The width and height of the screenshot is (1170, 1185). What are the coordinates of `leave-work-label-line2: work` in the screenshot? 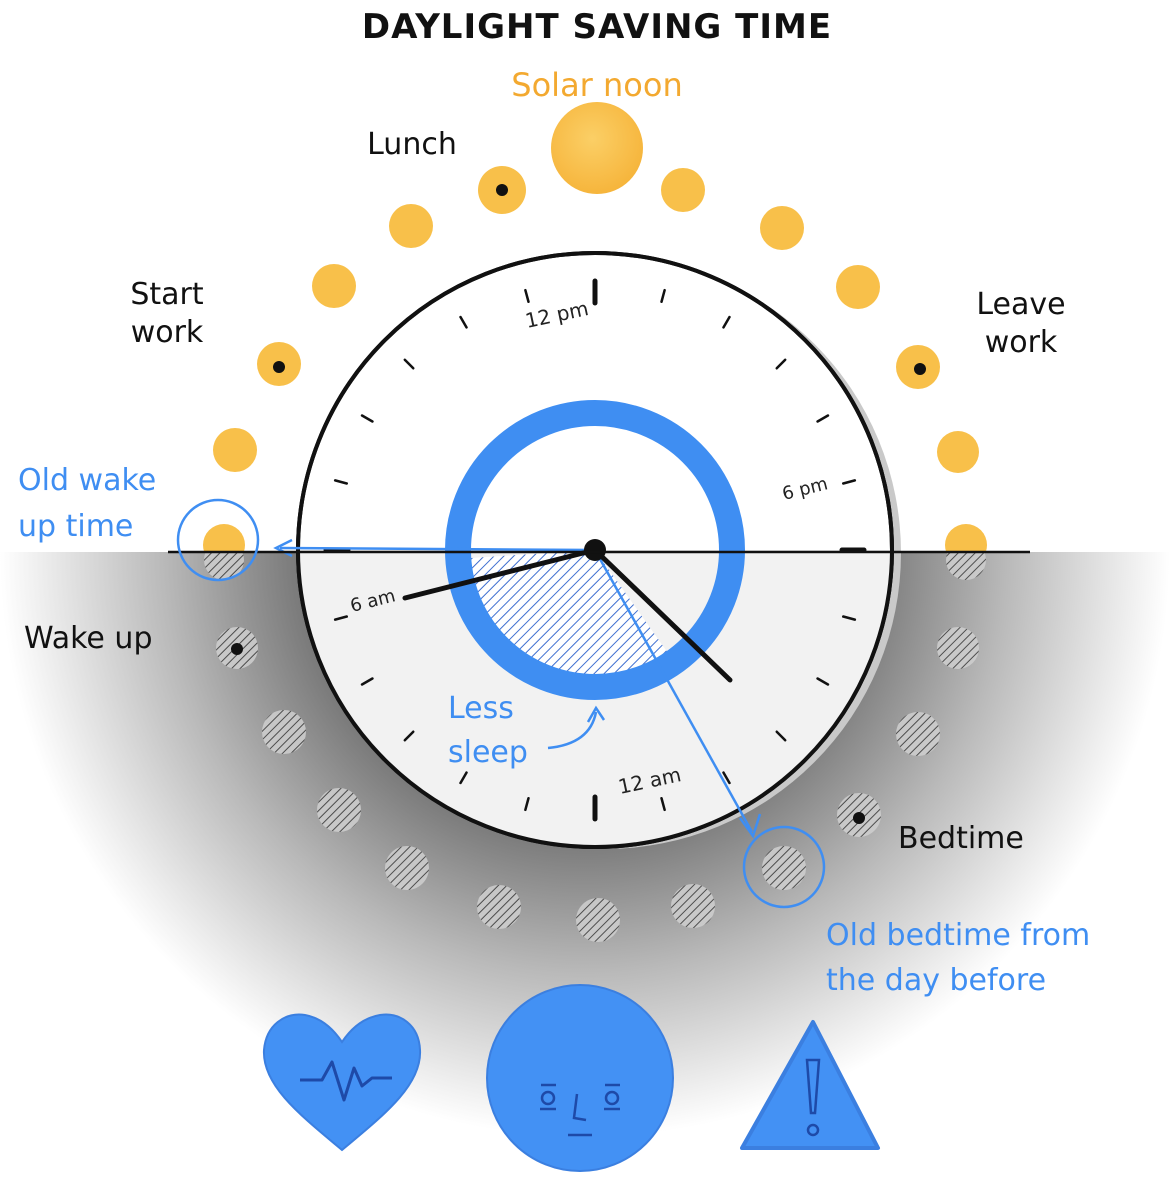 It's located at (1021, 342).